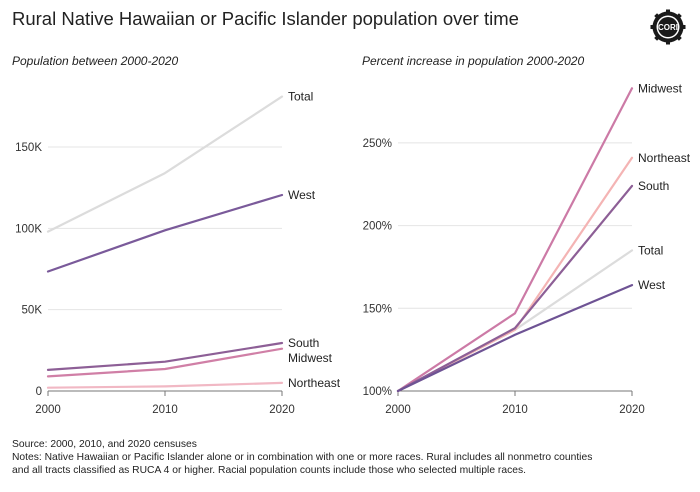  Describe the element at coordinates (377, 309) in the screenshot. I see `y-tick-label: 150%` at that location.